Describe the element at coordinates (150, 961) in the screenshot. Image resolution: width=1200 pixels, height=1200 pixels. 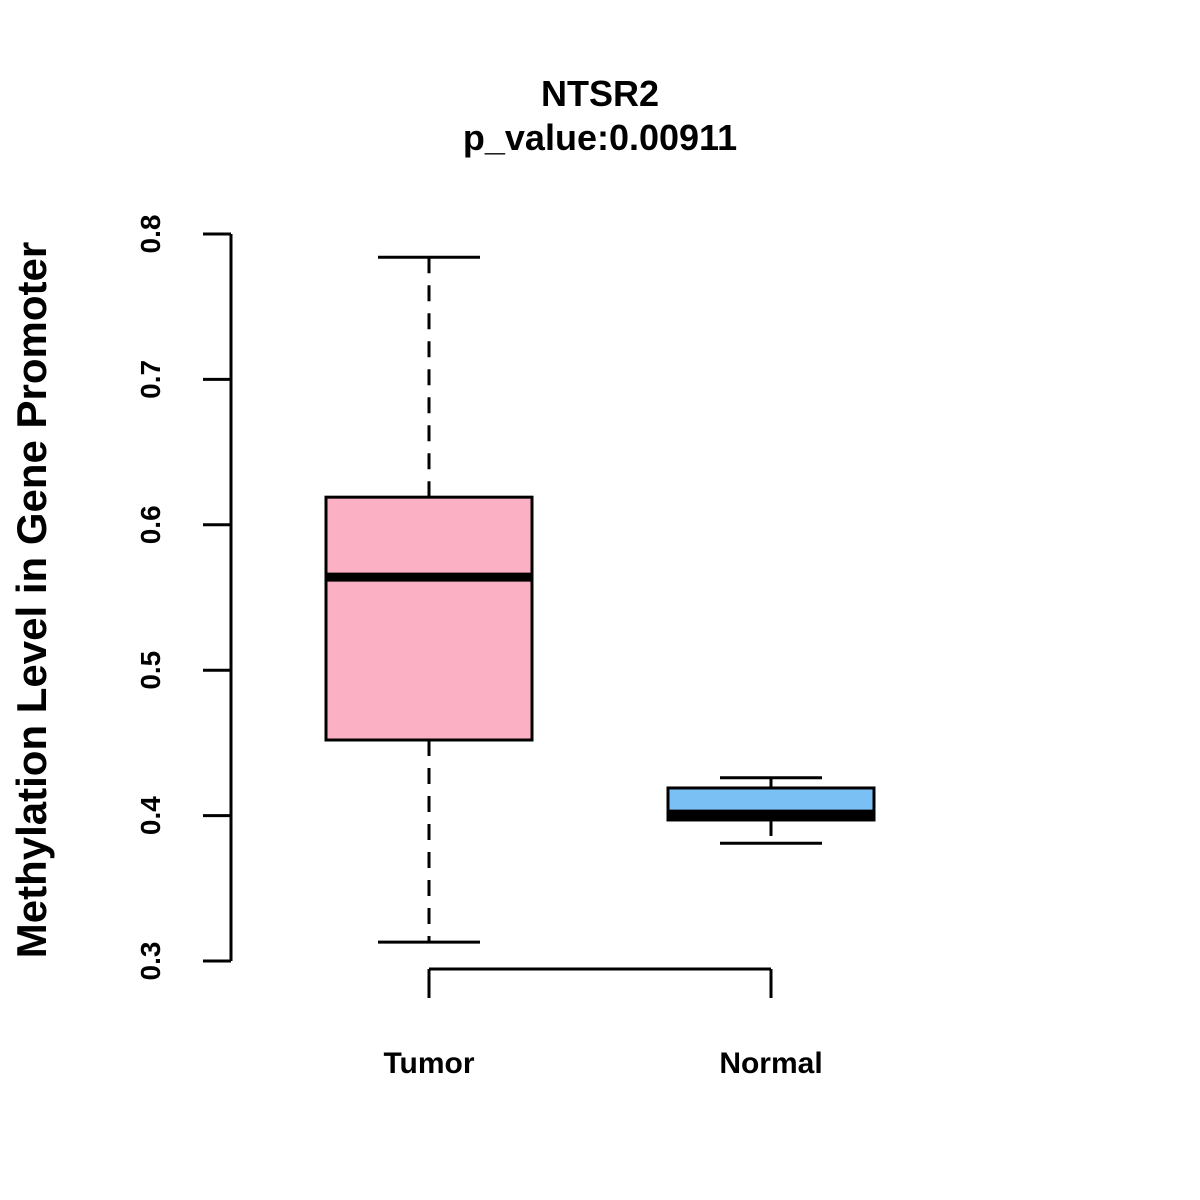
I see `y-tick-label: 0.3` at that location.